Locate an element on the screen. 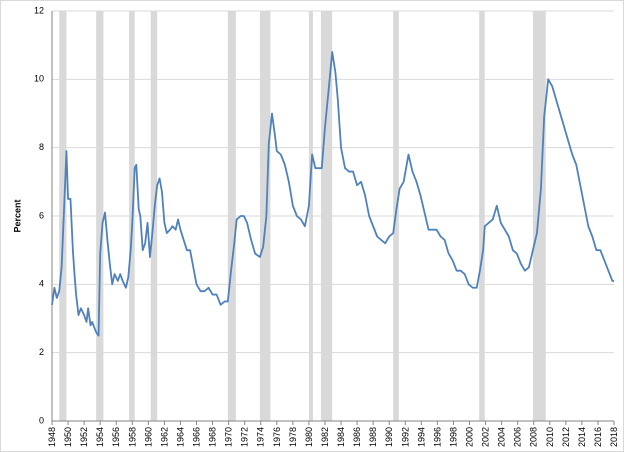 Image resolution: width=624 pixels, height=452 pixels. x-tick-label: 1980 is located at coordinates (309, 437).